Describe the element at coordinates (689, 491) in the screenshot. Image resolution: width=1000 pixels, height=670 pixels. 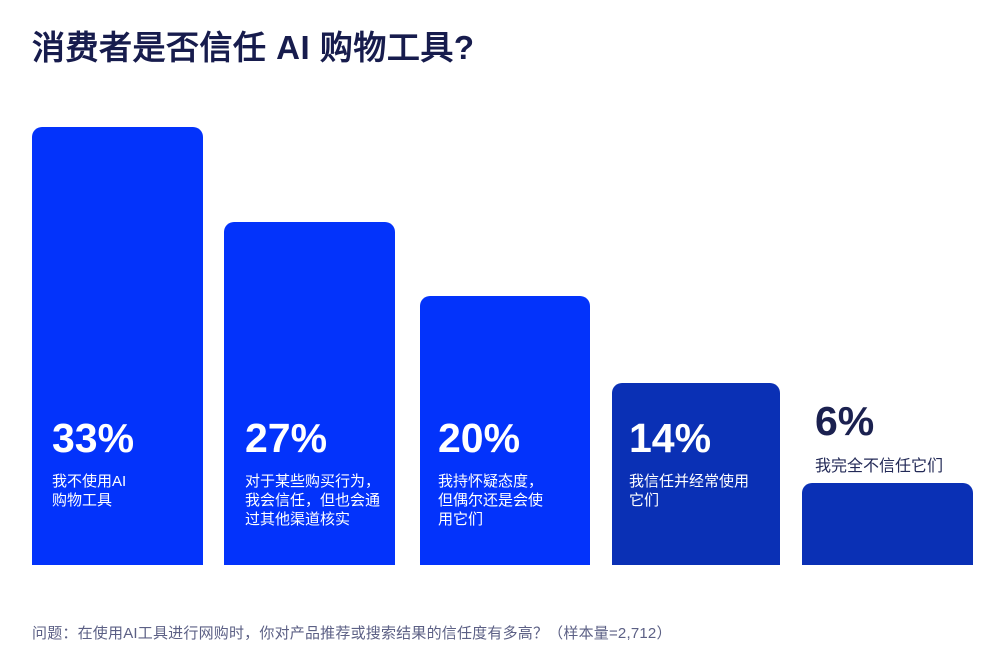
I see `bar-category-label: 我信任并经常使用 它们` at that location.